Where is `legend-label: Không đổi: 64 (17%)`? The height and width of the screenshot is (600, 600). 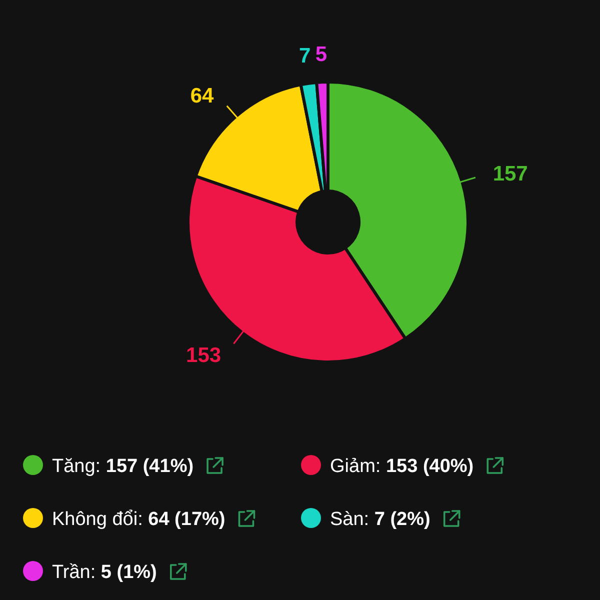
legend-label: Không đổi: 64 (17%) is located at coordinates (139, 519).